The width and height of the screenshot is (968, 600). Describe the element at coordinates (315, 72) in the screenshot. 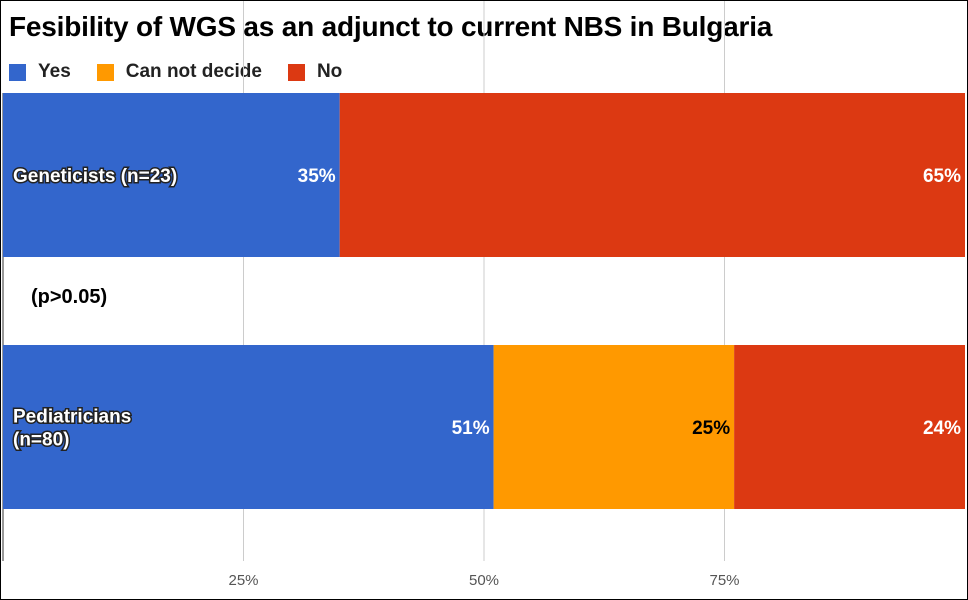

I see `legend-item-no: No` at that location.